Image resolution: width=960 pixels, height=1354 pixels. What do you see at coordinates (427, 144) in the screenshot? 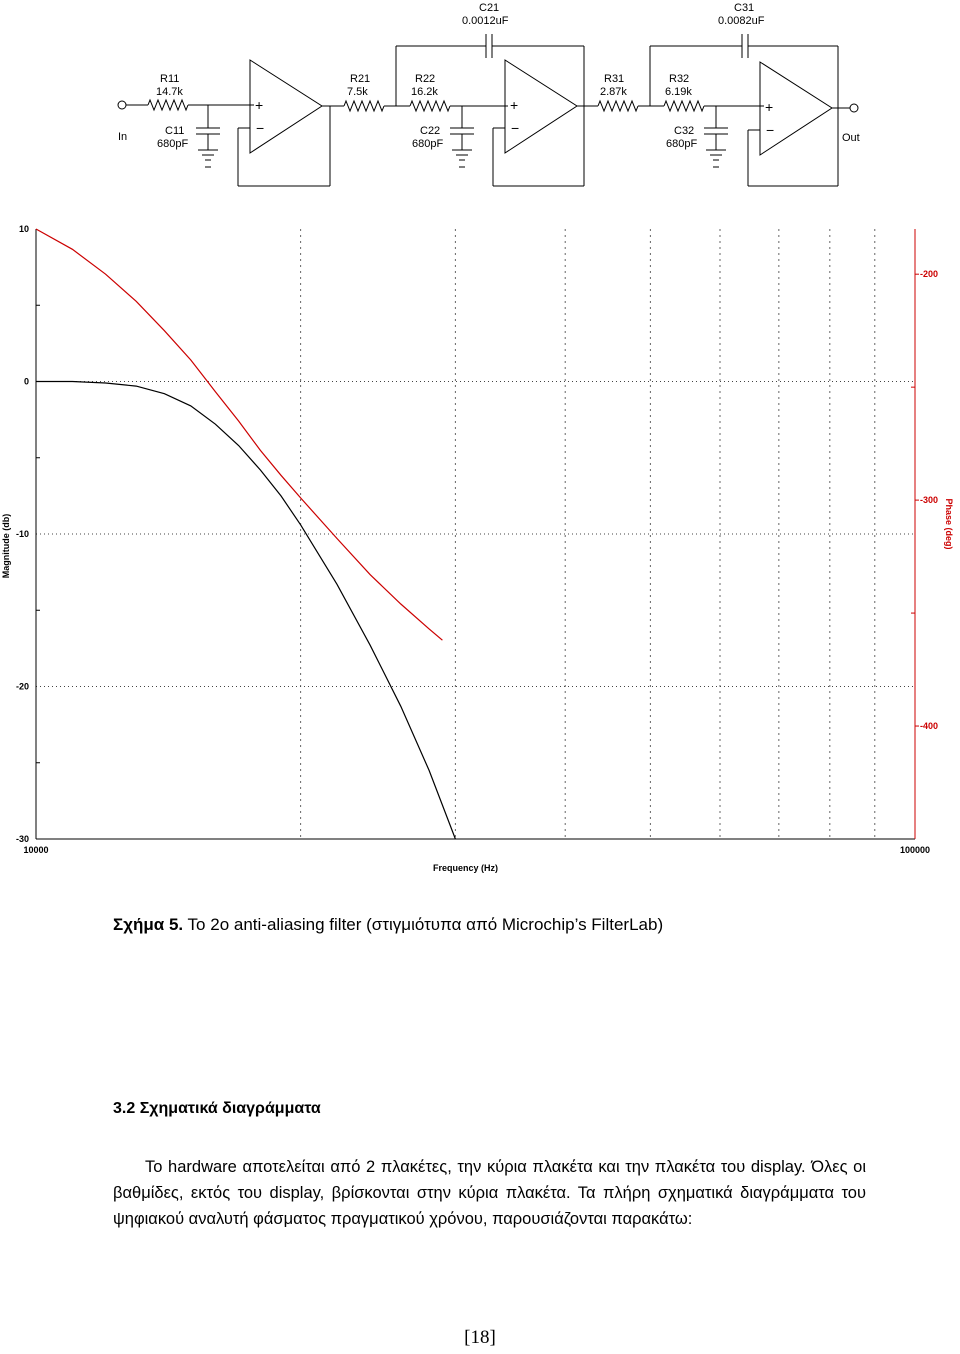
I see `c22-value: 680pF` at bounding box center [427, 144].